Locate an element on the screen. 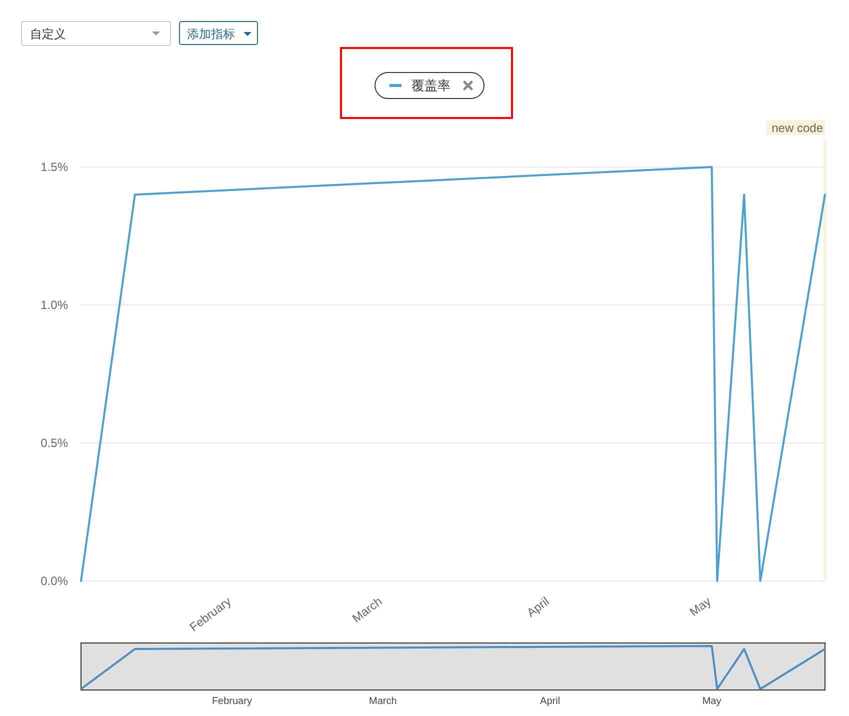 The width and height of the screenshot is (849, 716). y-tick-label: 0.0% is located at coordinates (54, 581).